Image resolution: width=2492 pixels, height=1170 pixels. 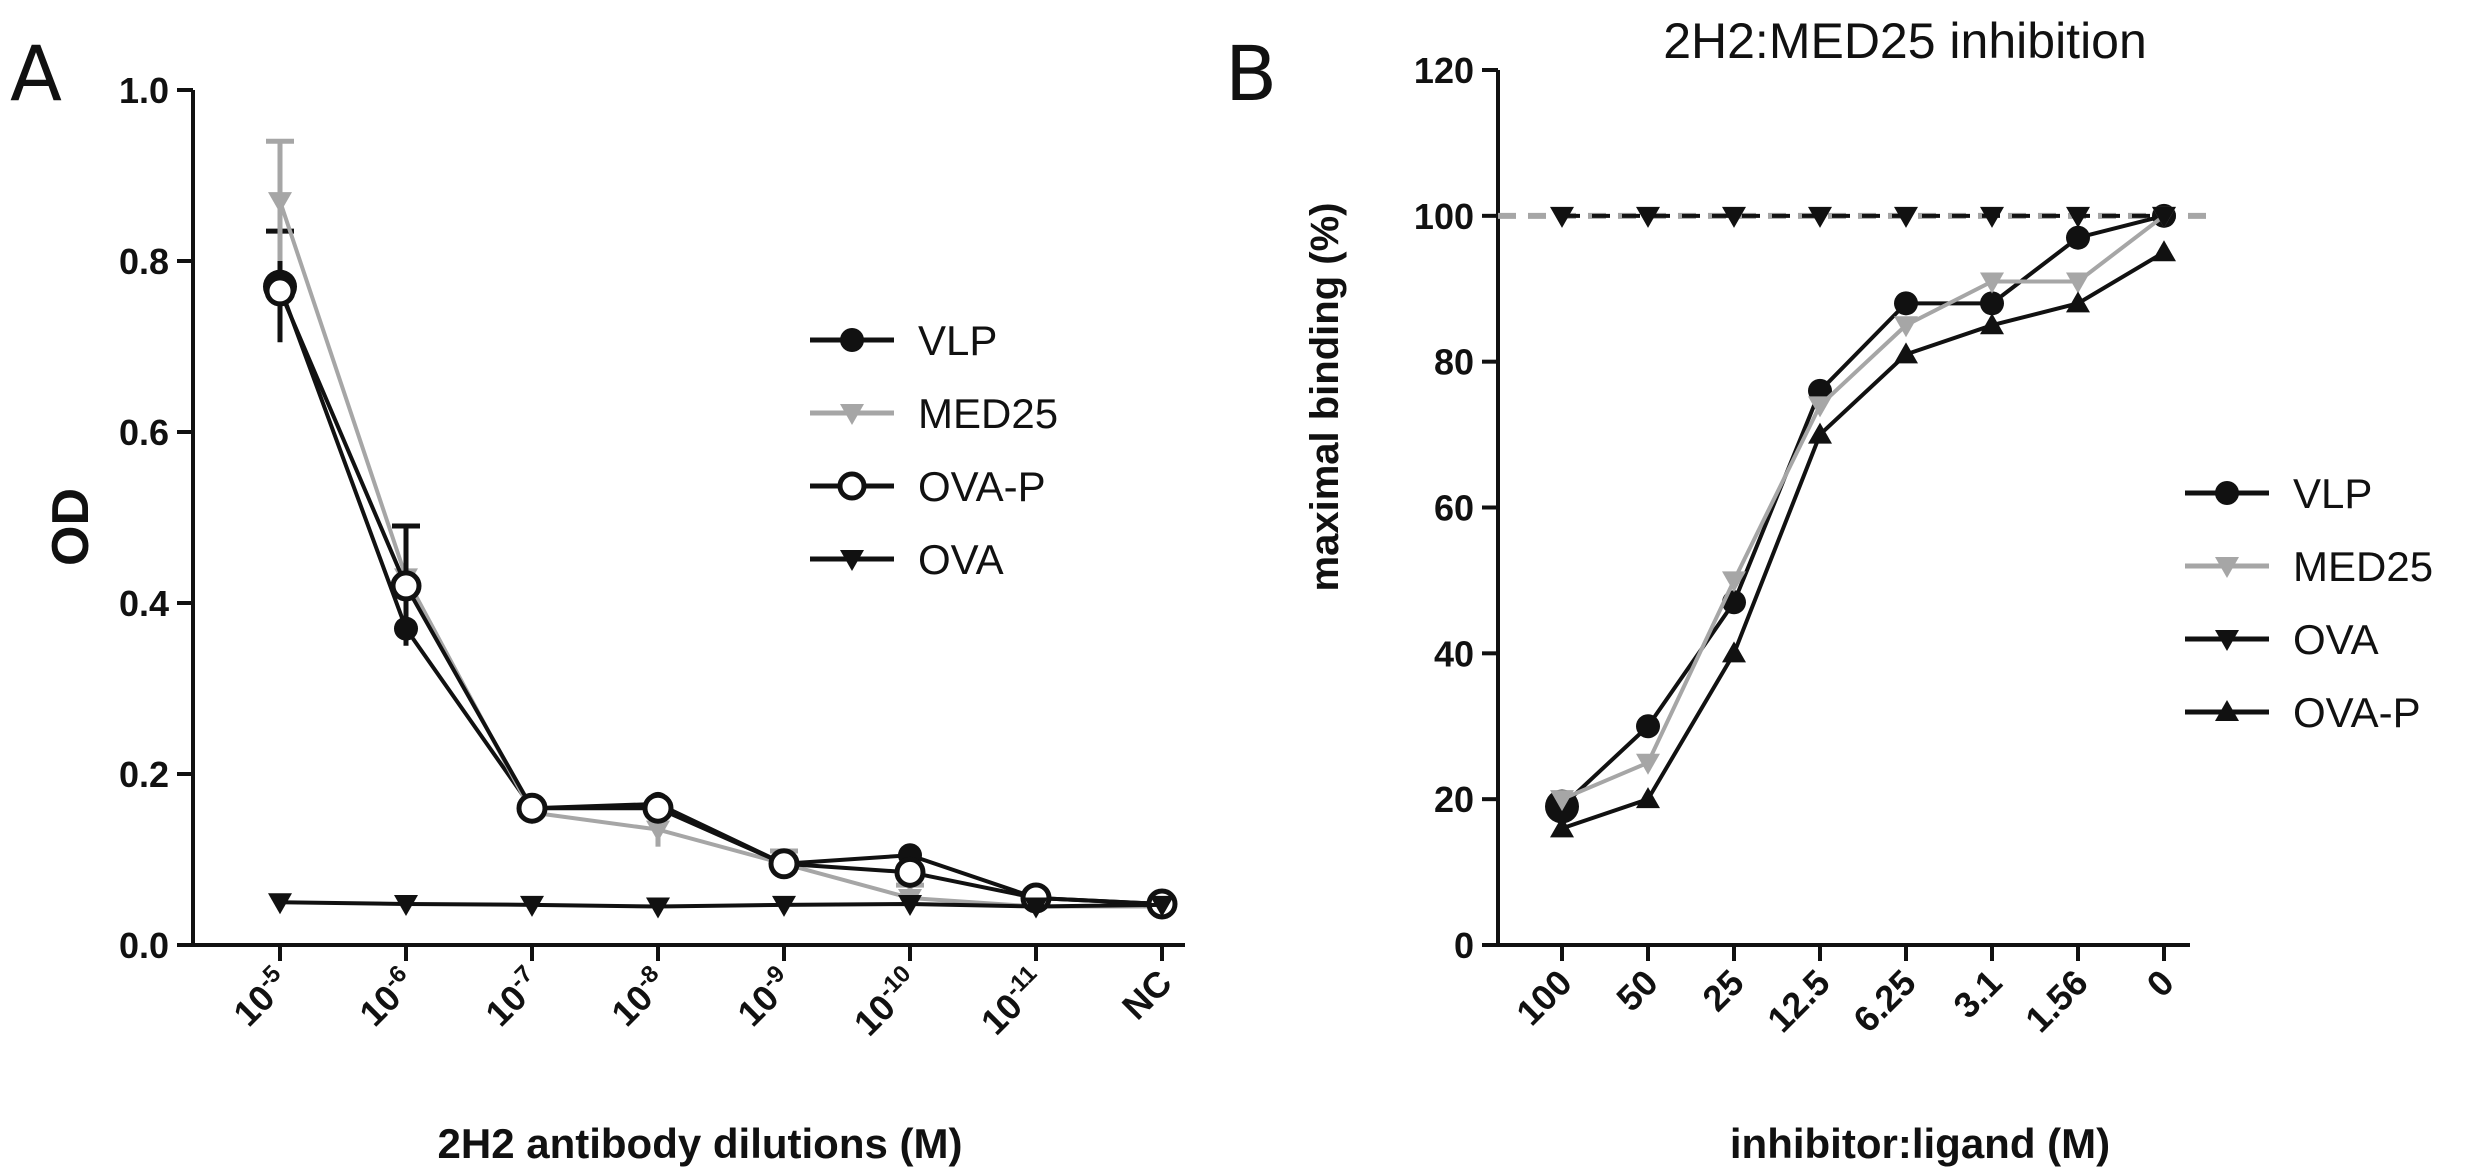 I want to click on chart-b-x-tick-label: 50, so click(x=1636, y=990).